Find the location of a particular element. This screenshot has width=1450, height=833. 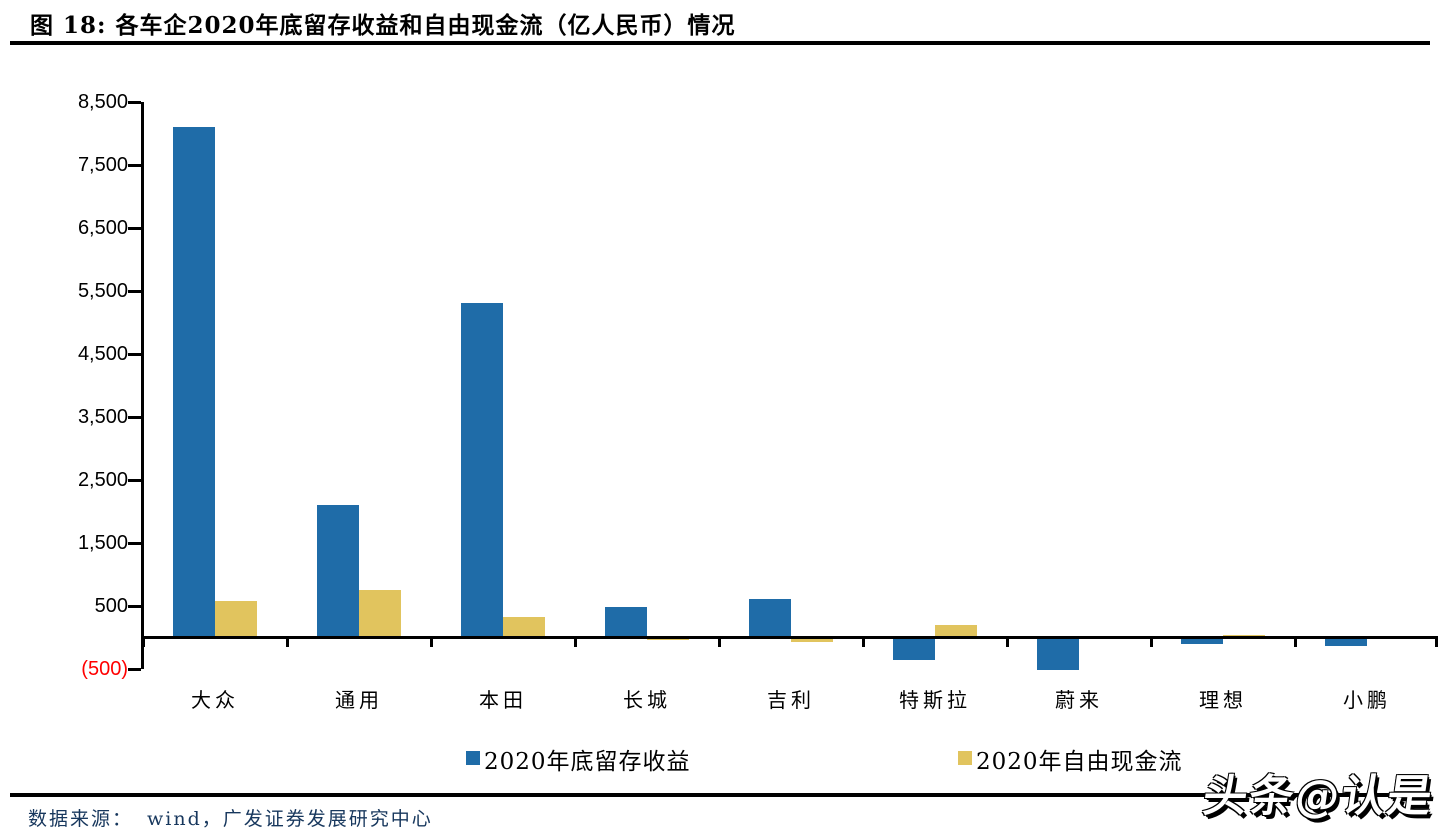

data-source: 数据来源： wind，广发证券发展研究中心 is located at coordinates (230, 817).